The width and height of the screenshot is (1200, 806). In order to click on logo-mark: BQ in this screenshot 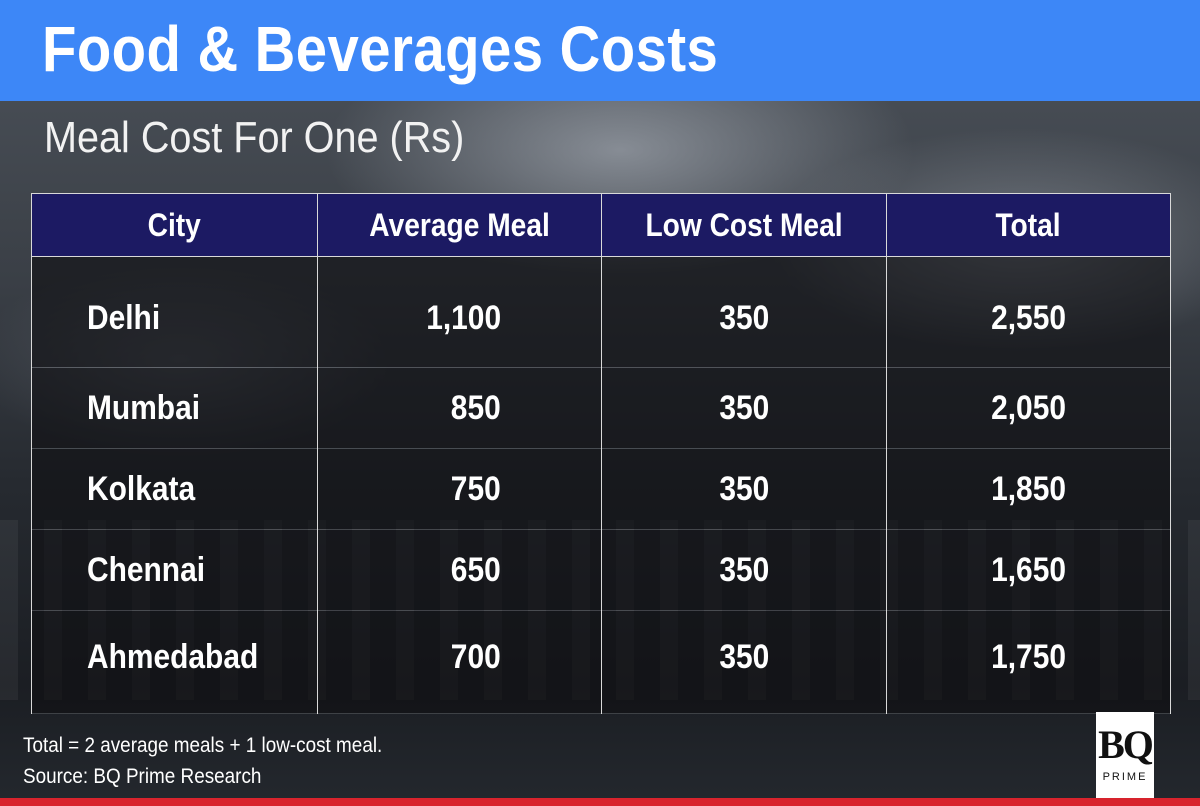, I will do `click(1126, 744)`.